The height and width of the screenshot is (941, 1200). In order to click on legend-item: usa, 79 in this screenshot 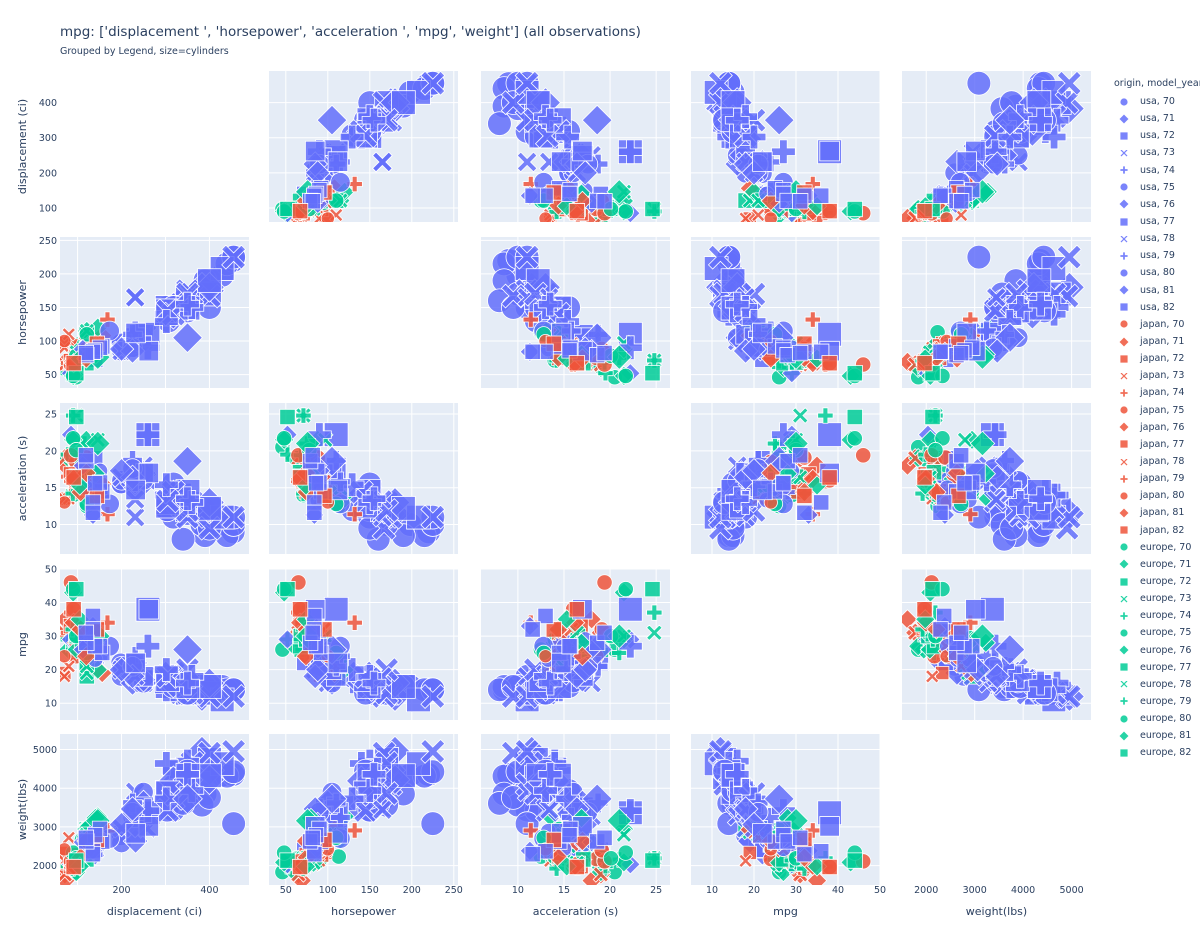, I will do `click(1157, 255)`.